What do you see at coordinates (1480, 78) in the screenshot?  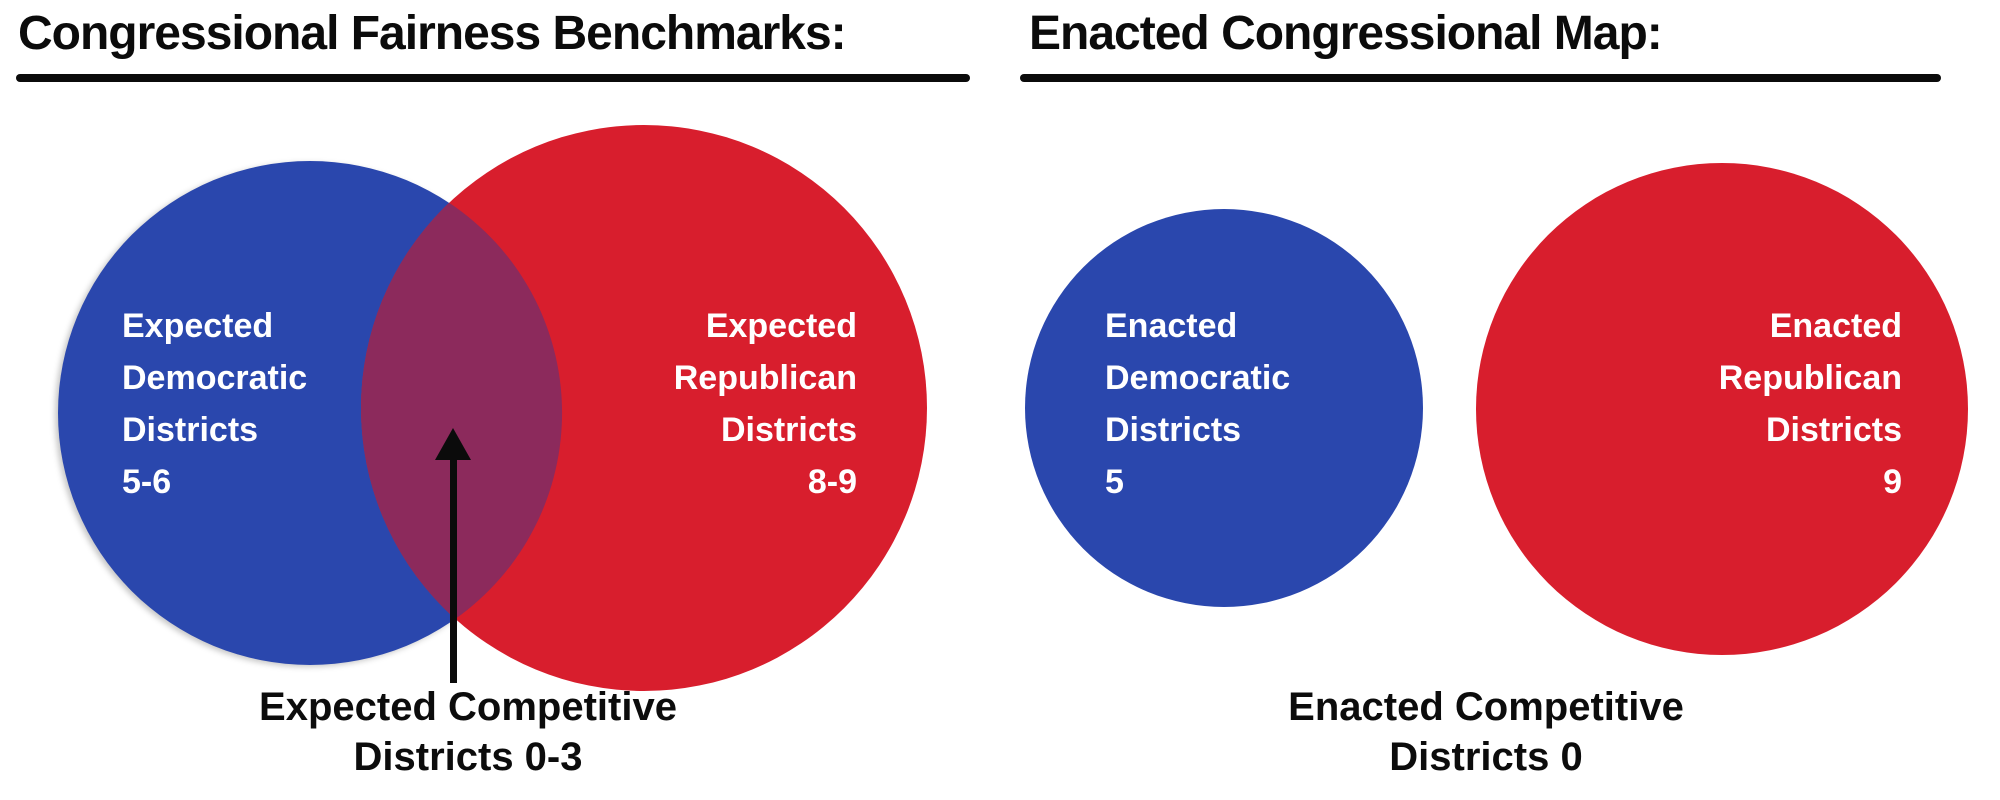 I see `right-title-underline` at bounding box center [1480, 78].